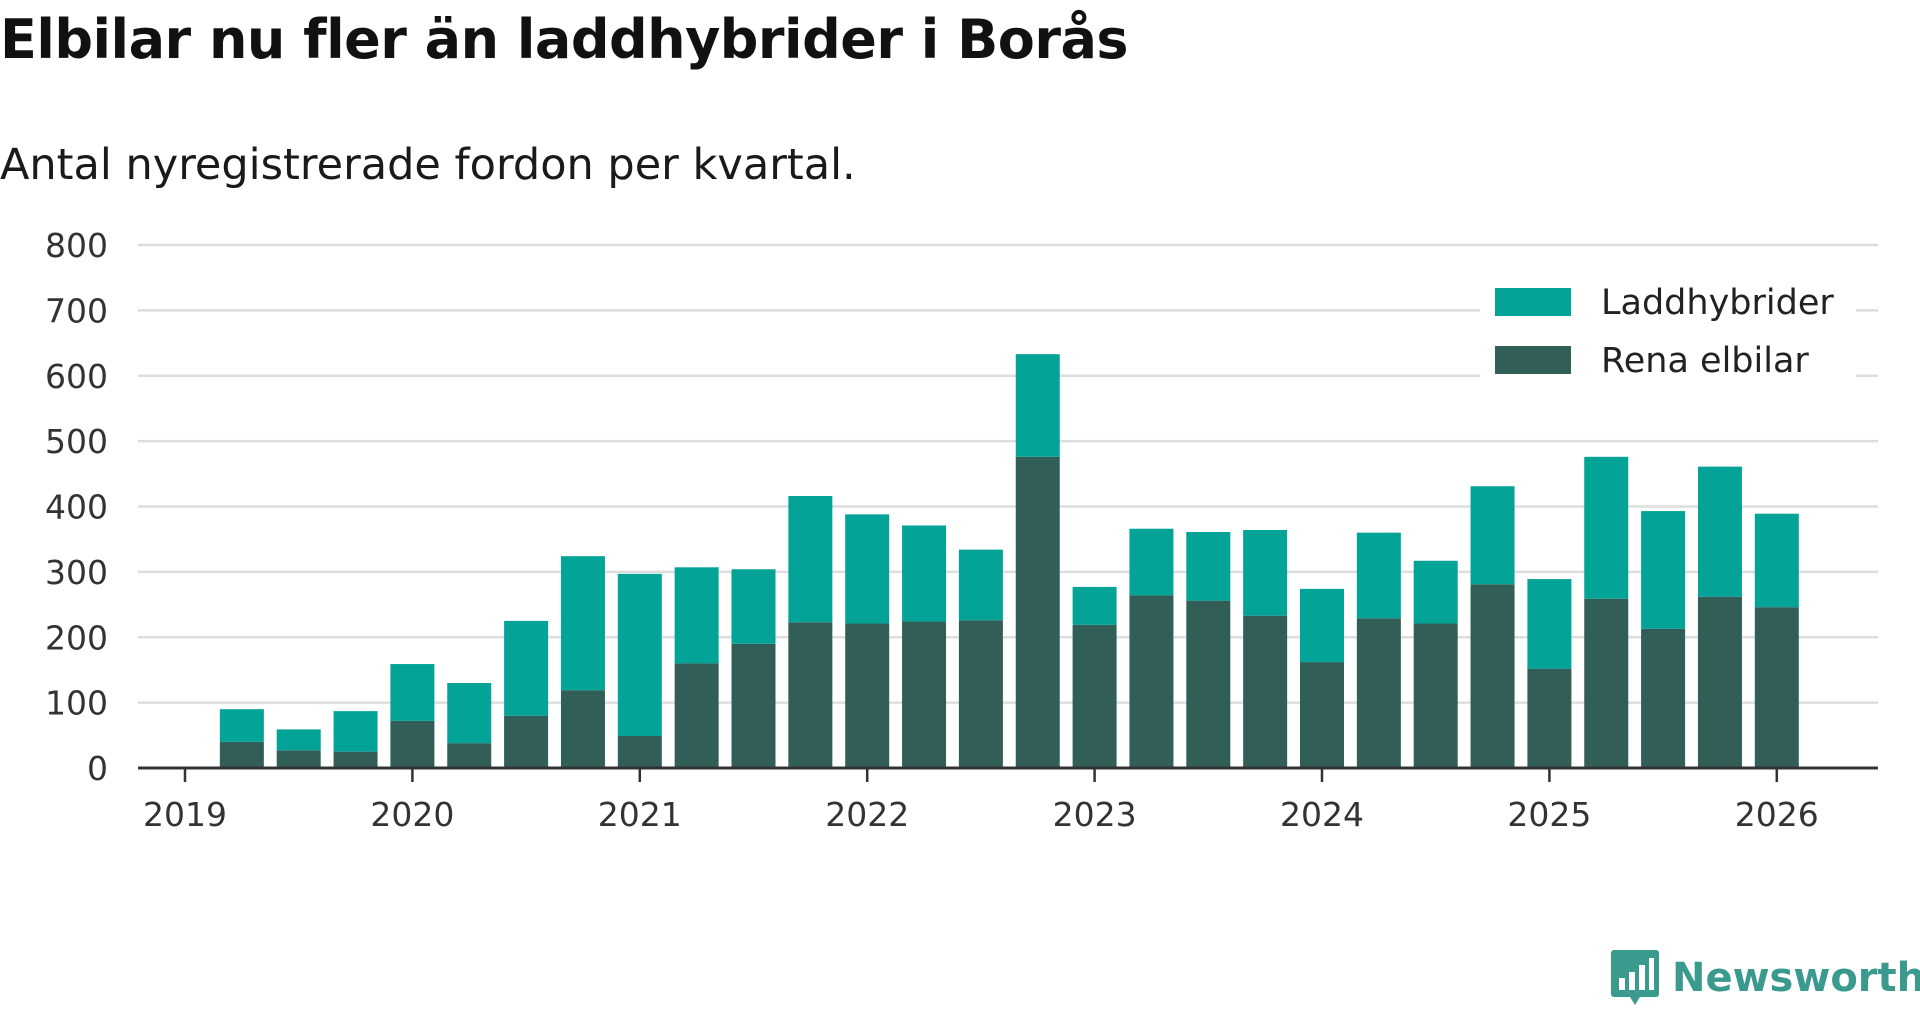 The height and width of the screenshot is (1010, 1920). I want to click on bar-rena-elbilar-2020-Q1, so click(412, 744).